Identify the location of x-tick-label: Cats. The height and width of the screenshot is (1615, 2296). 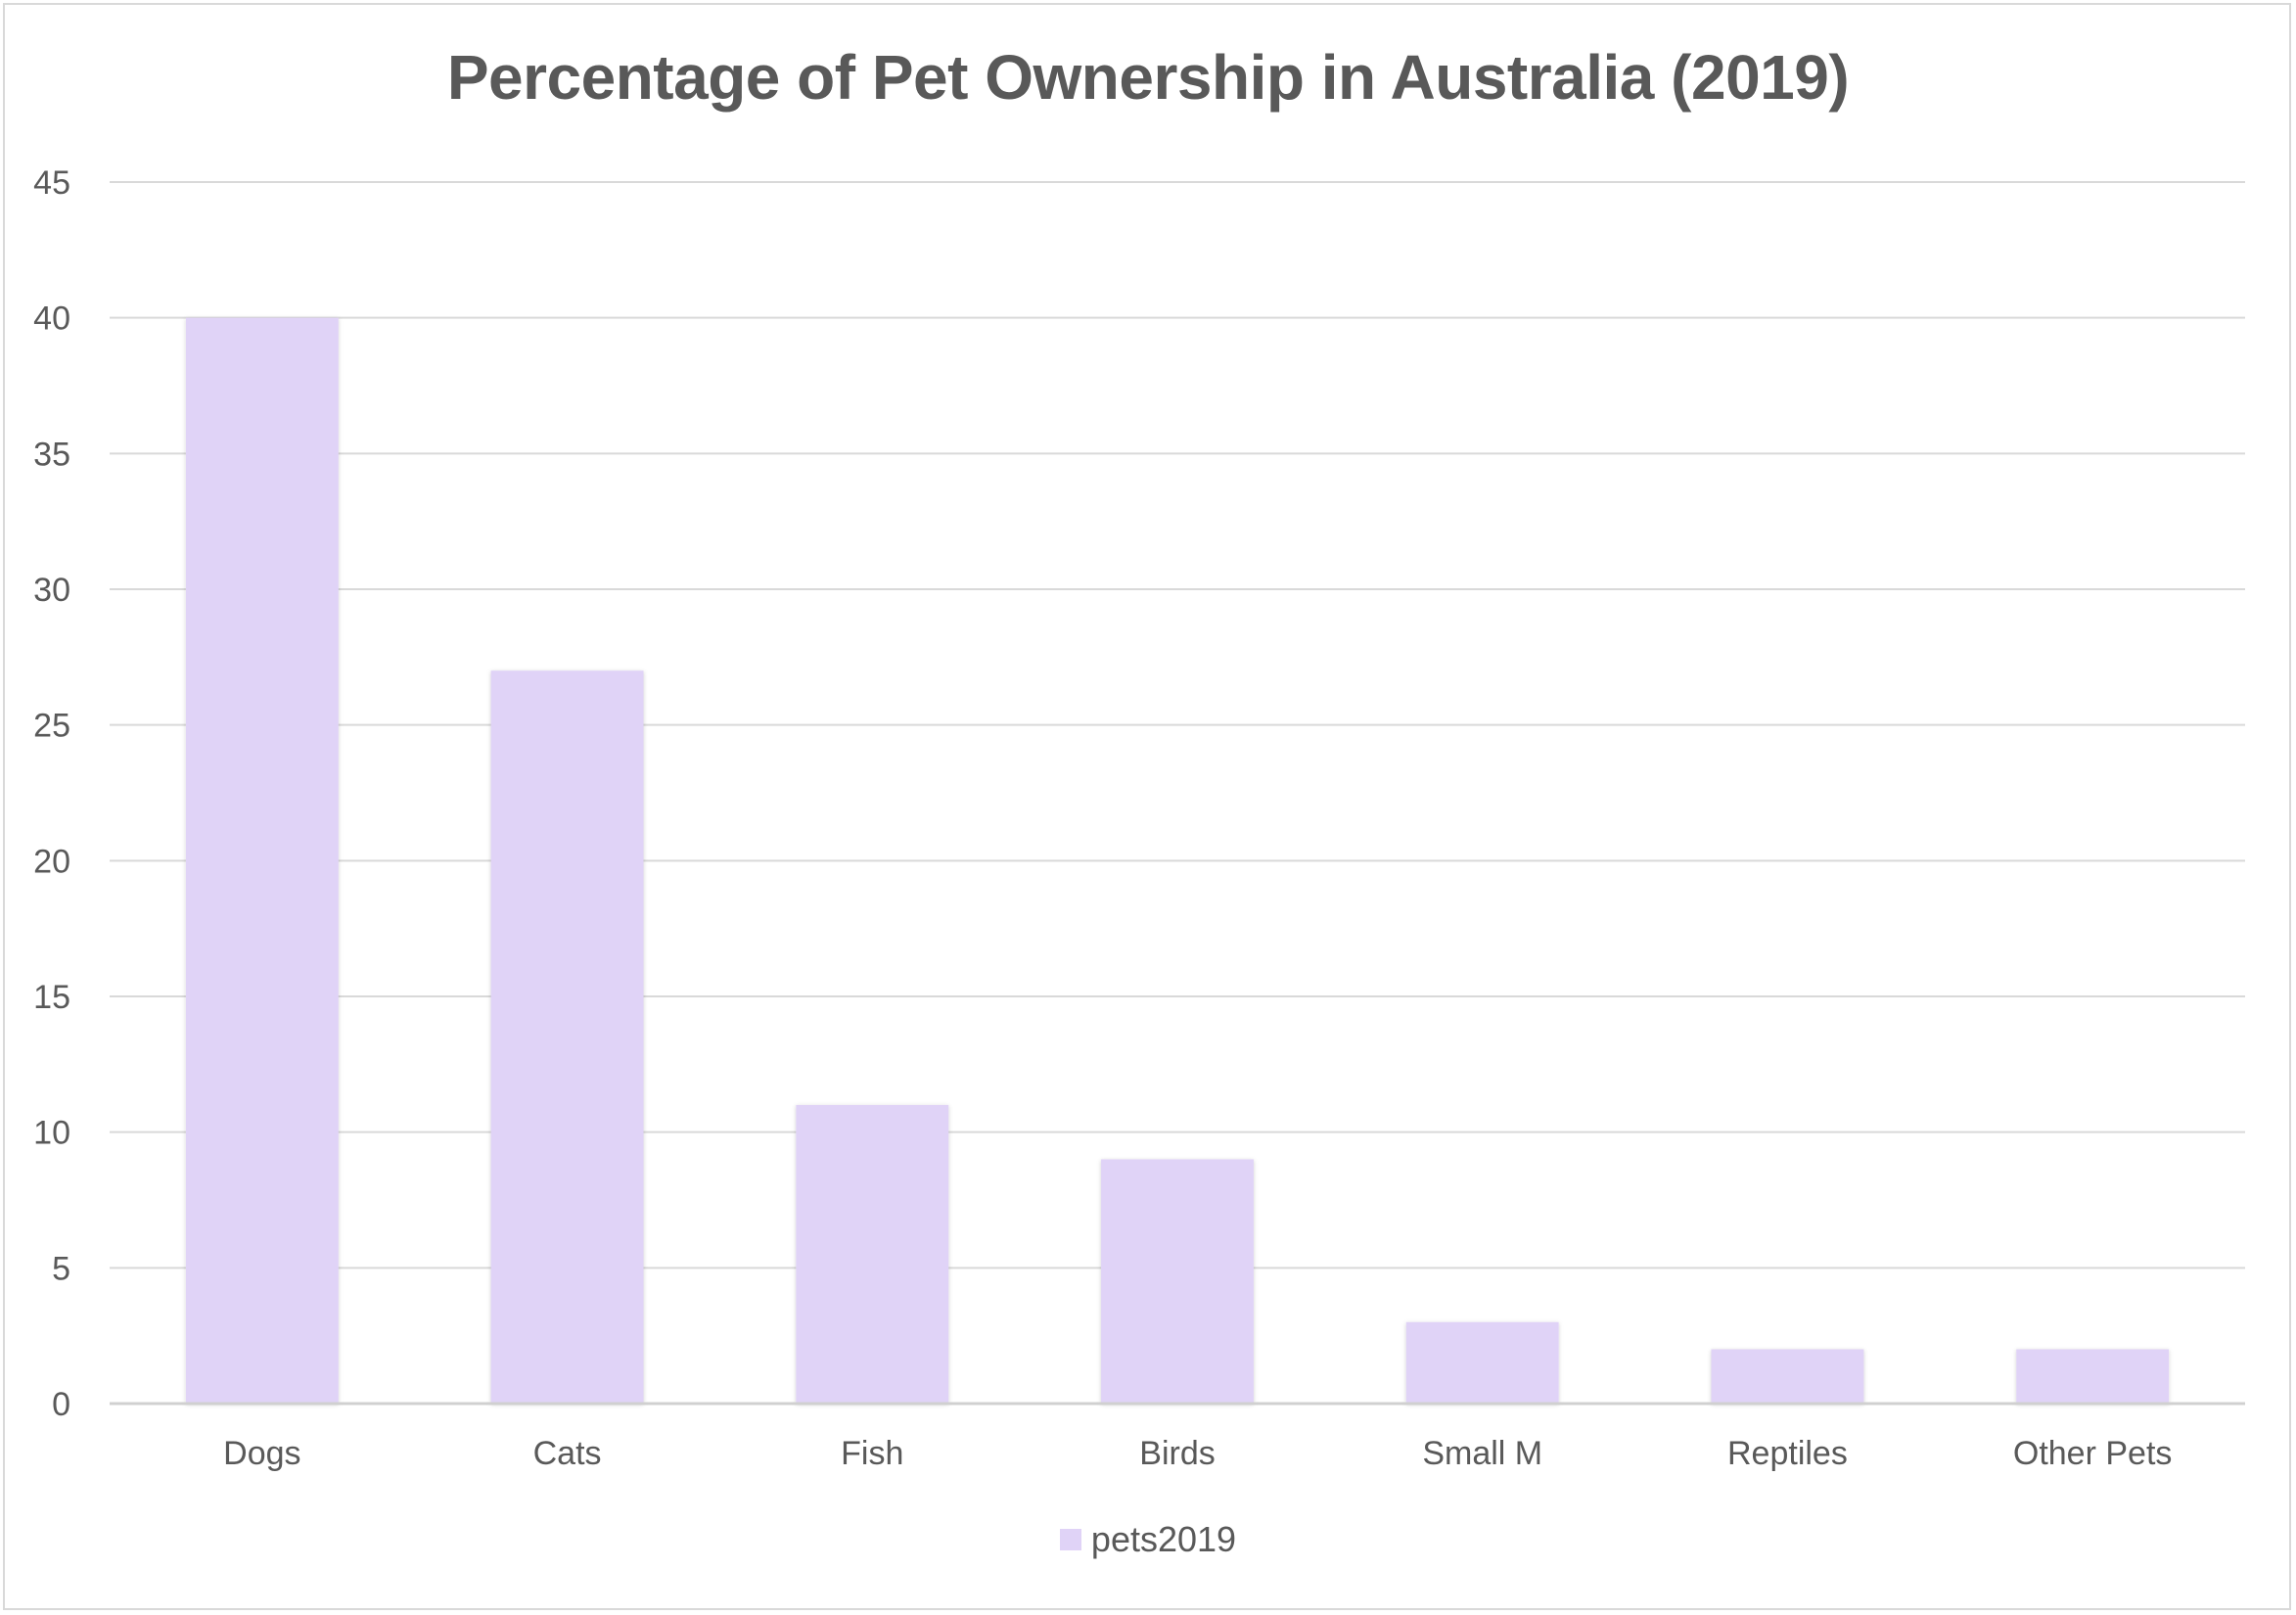
(567, 1453).